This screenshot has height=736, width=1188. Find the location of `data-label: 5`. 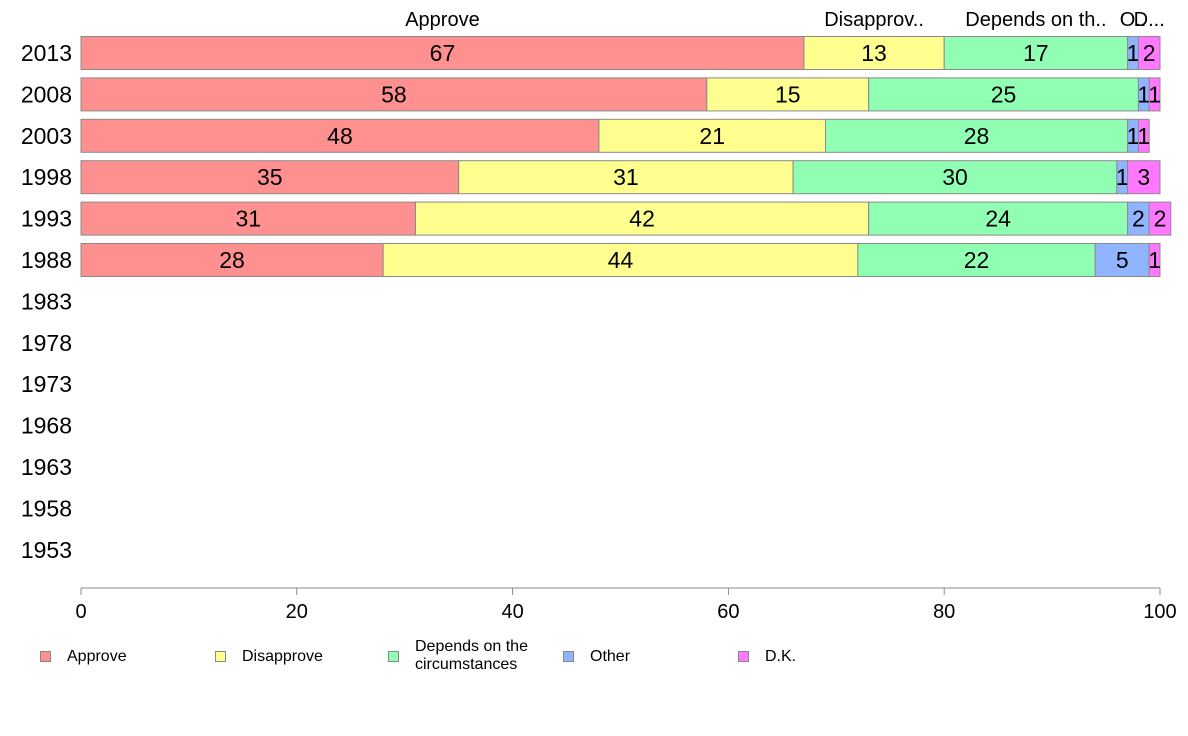

data-label: 5 is located at coordinates (1122, 260).